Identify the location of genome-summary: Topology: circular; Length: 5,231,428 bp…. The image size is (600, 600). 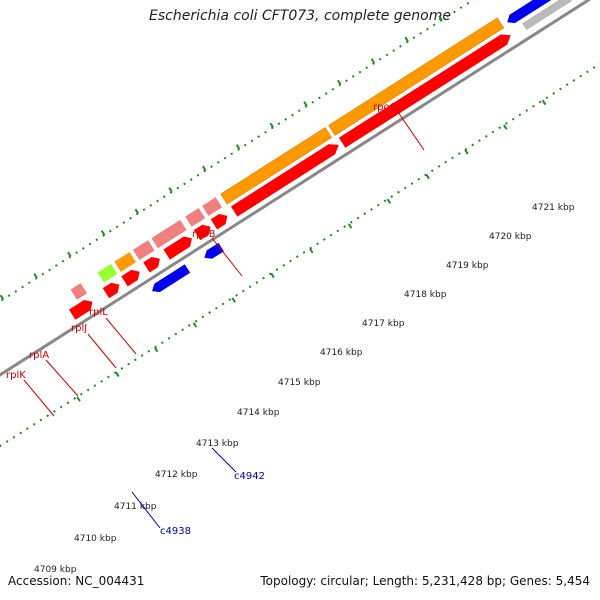
(425, 581).